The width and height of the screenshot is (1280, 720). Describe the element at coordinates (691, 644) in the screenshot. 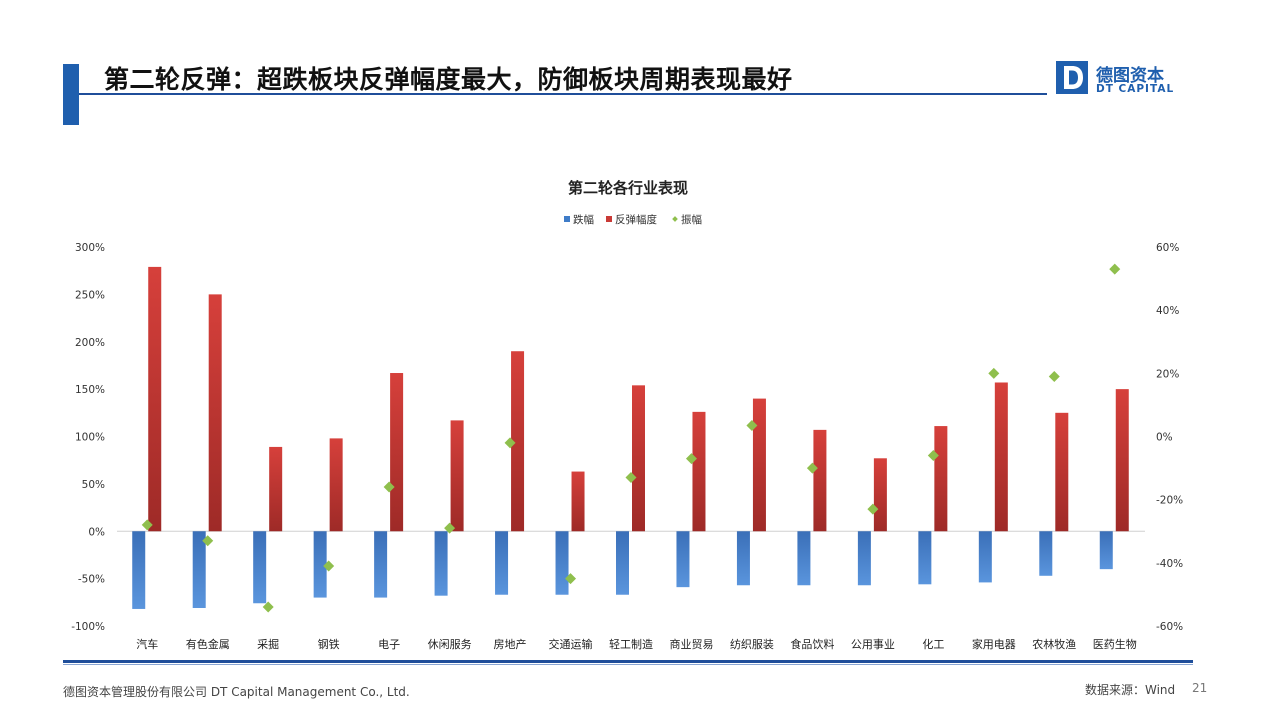

I see `x-tick-label: 商业贸易` at that location.